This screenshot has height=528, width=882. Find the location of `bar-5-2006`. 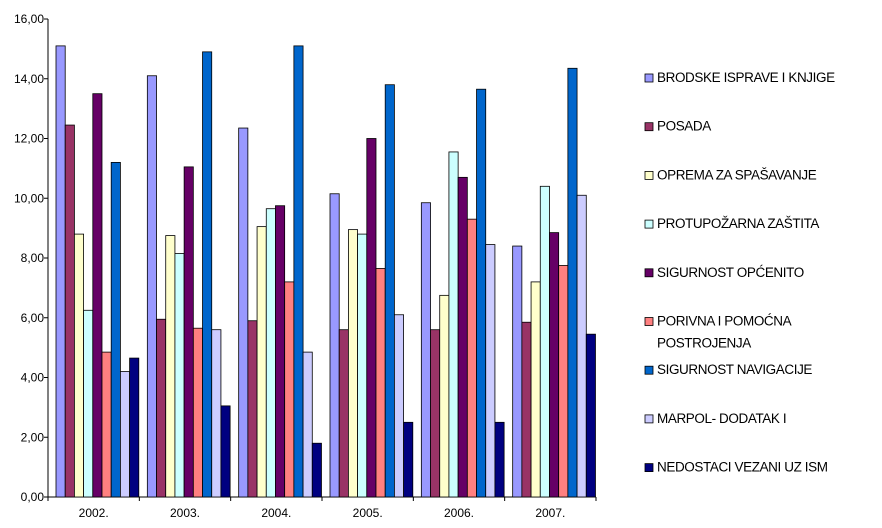

bar-5-2006 is located at coordinates (462, 337).